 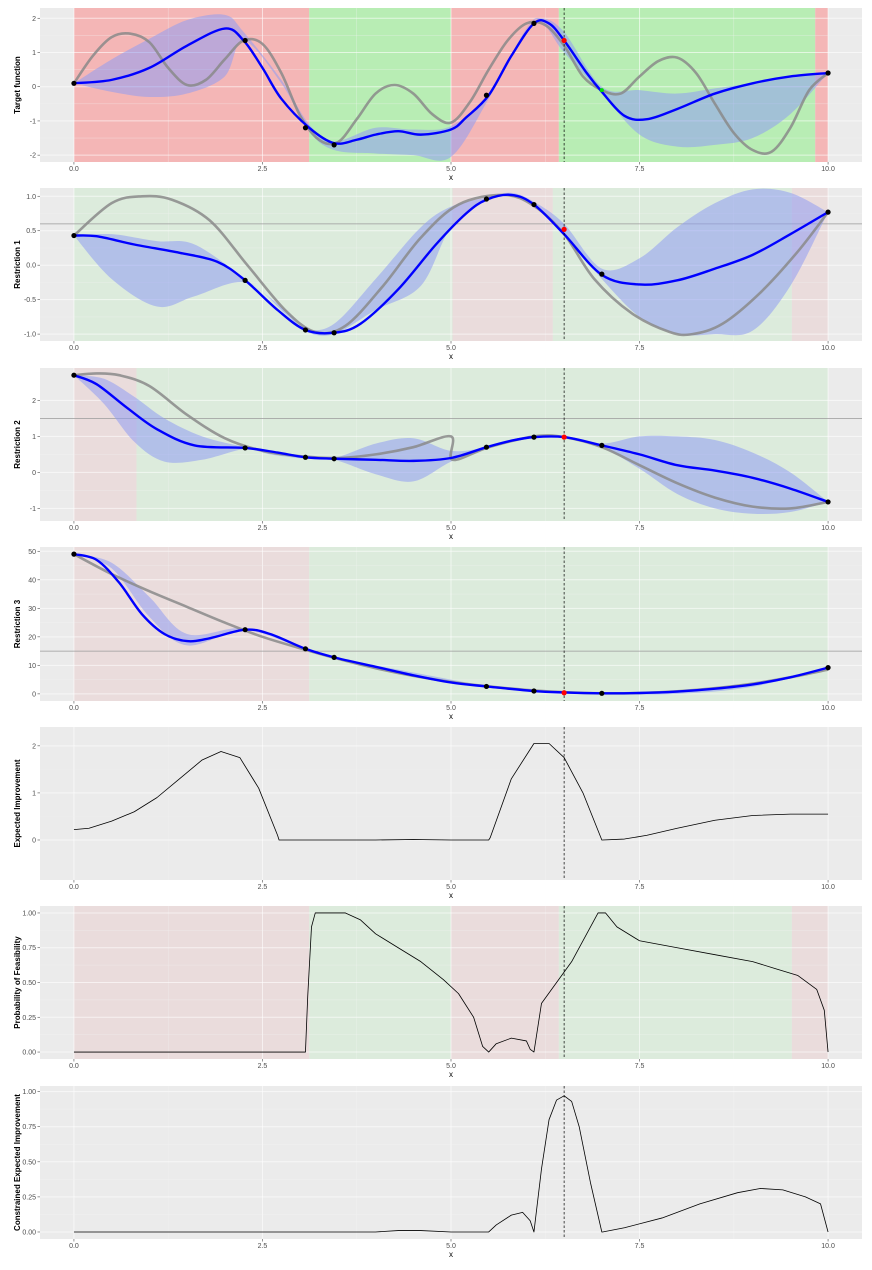 I want to click on y-tick-label: -2, so click(x=33, y=156).